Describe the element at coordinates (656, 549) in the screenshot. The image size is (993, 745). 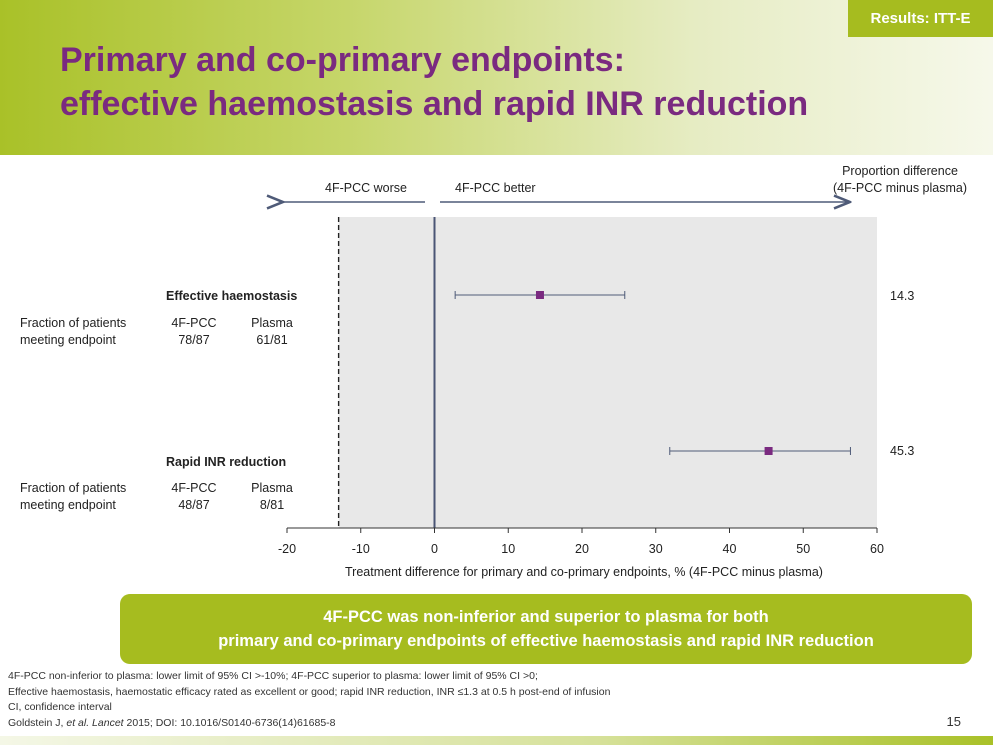
I see `x-tick-label: 30` at that location.